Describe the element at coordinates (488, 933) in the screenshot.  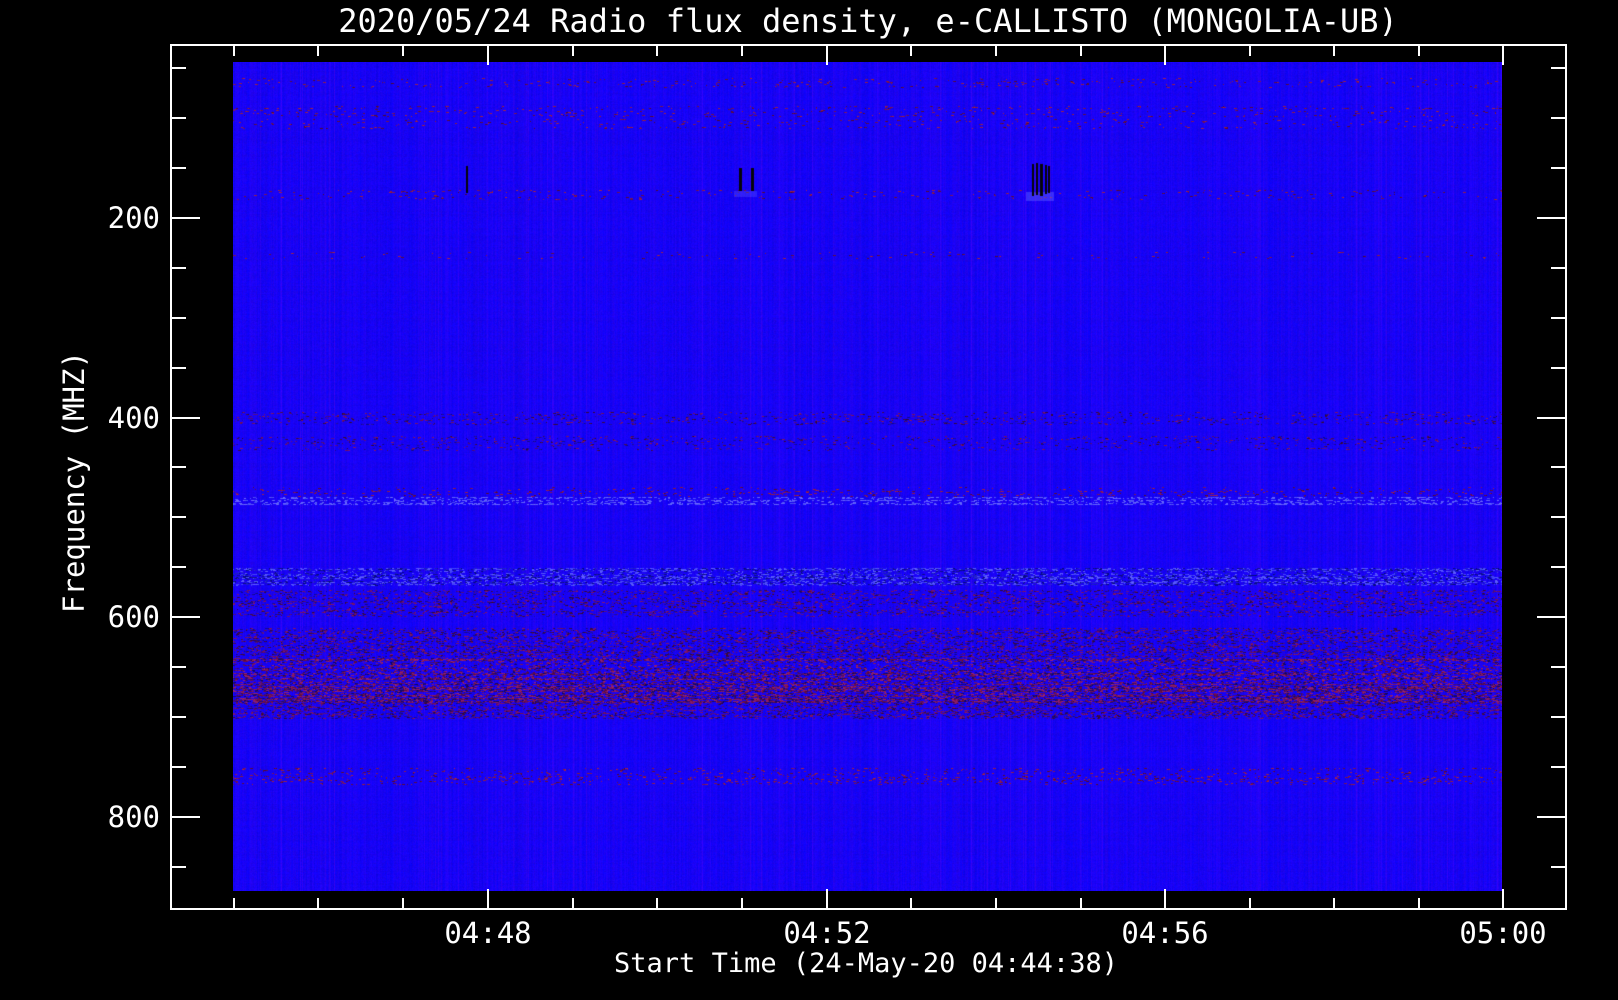
I see `x-tick-label: 04:48` at that location.